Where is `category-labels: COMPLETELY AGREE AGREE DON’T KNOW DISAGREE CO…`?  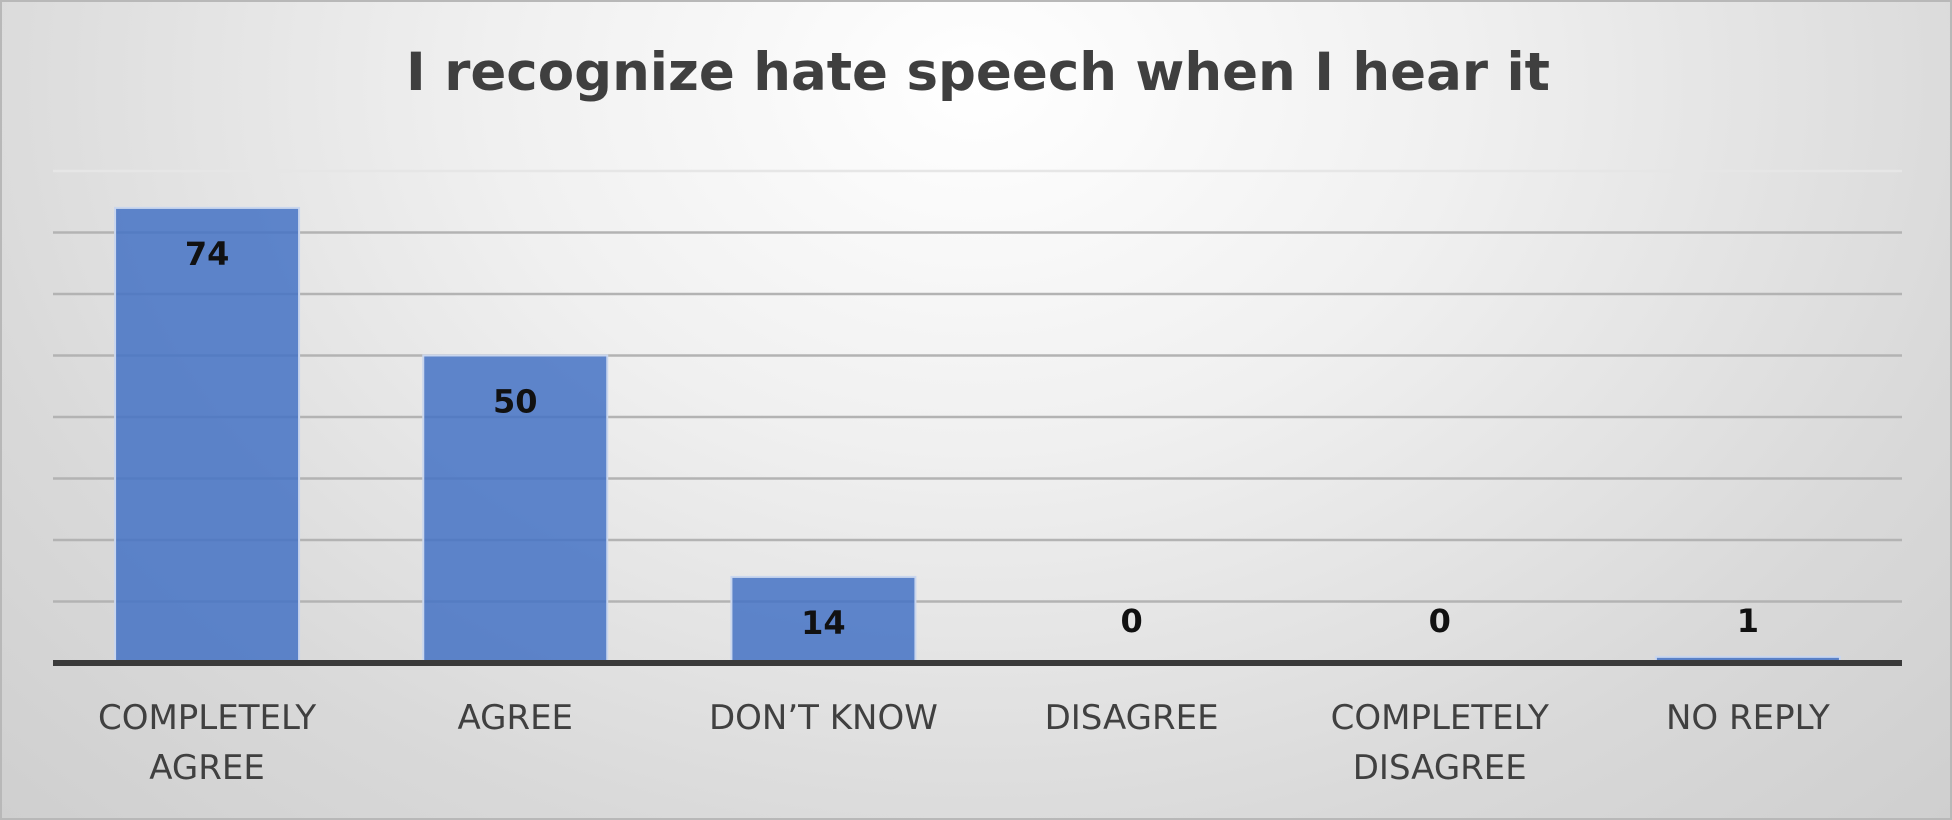
category-labels: COMPLETELY AGREE AGREE DON’T KNOW DISAGREE CO… is located at coordinates (964, 743).